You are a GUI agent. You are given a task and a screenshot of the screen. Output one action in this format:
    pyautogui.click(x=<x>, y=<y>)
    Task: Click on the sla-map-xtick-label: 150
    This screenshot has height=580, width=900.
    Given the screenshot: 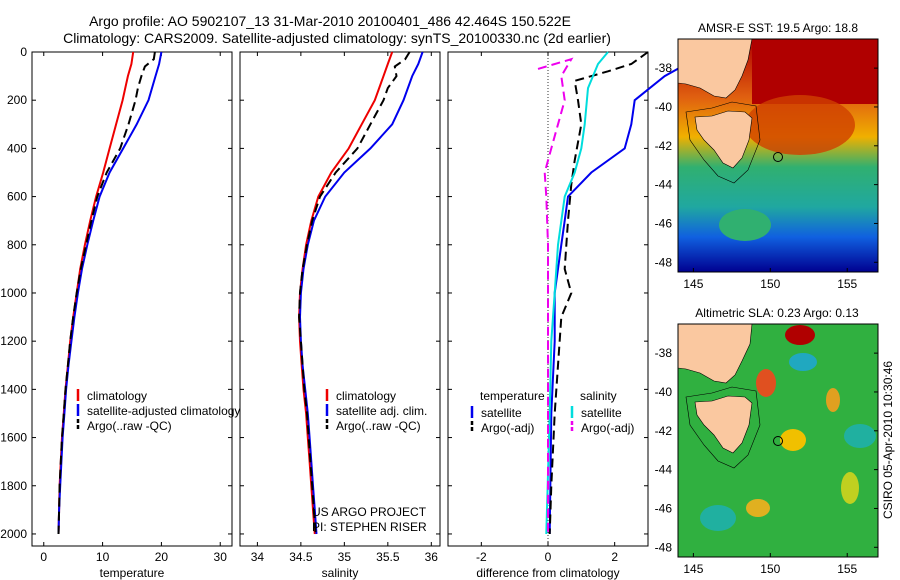 What is the action you would take?
    pyautogui.click(x=770, y=569)
    